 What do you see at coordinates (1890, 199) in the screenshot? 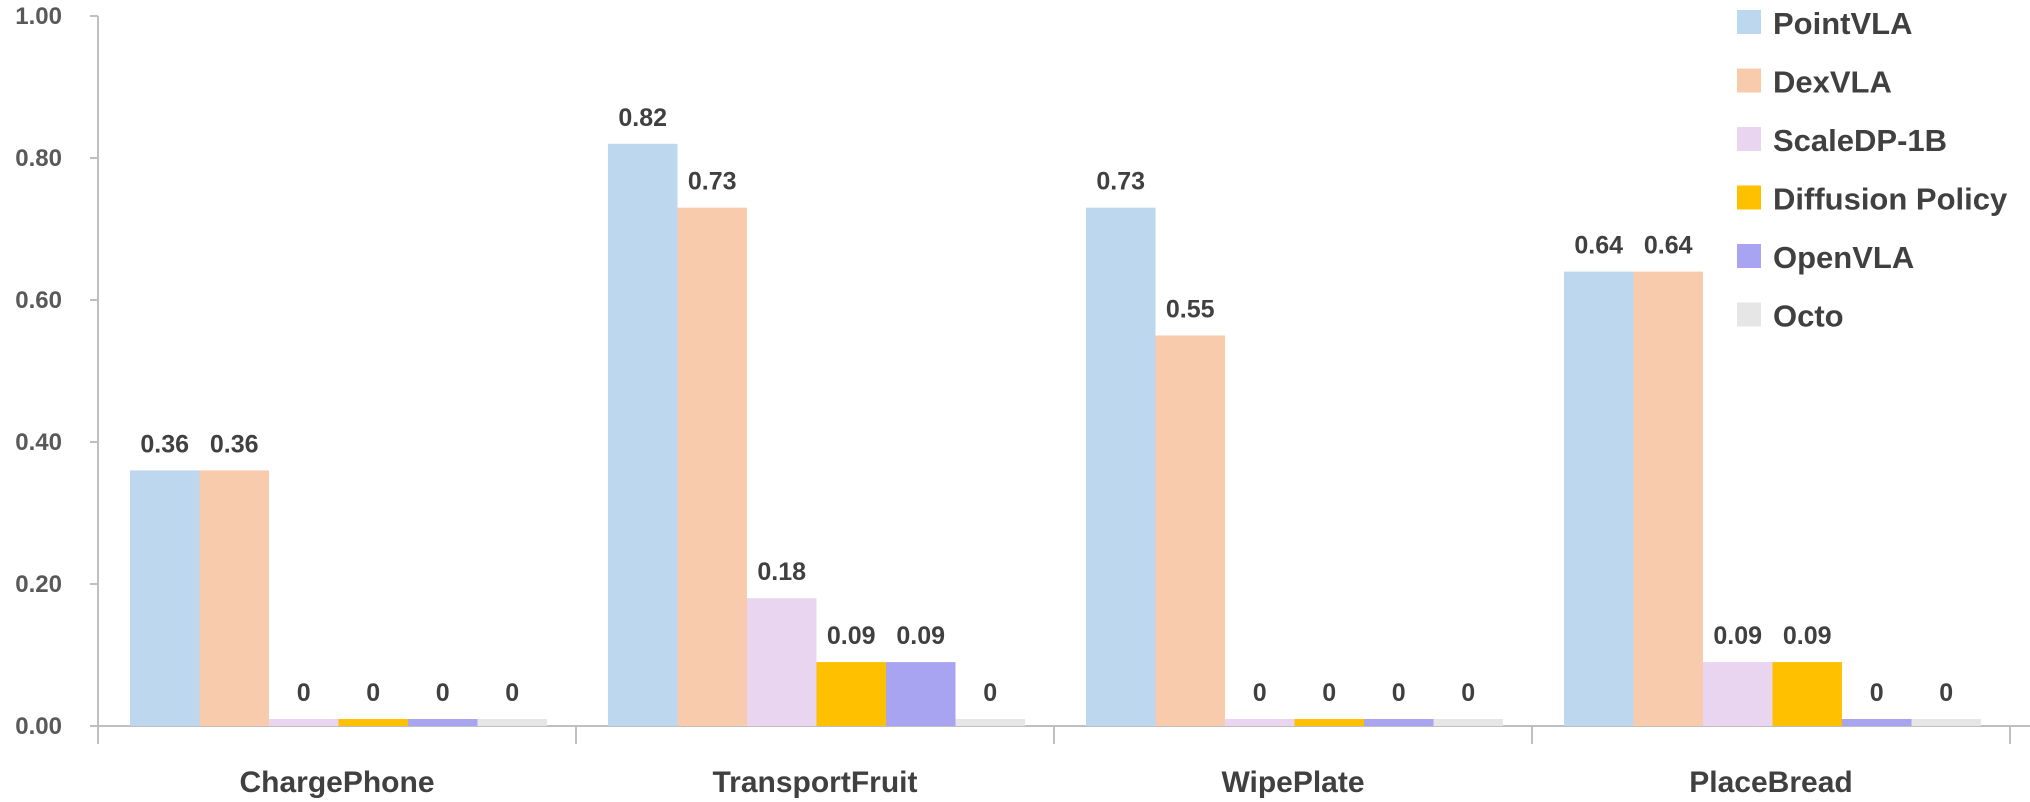
I see `legend-label: Diffusion Policy` at bounding box center [1890, 199].